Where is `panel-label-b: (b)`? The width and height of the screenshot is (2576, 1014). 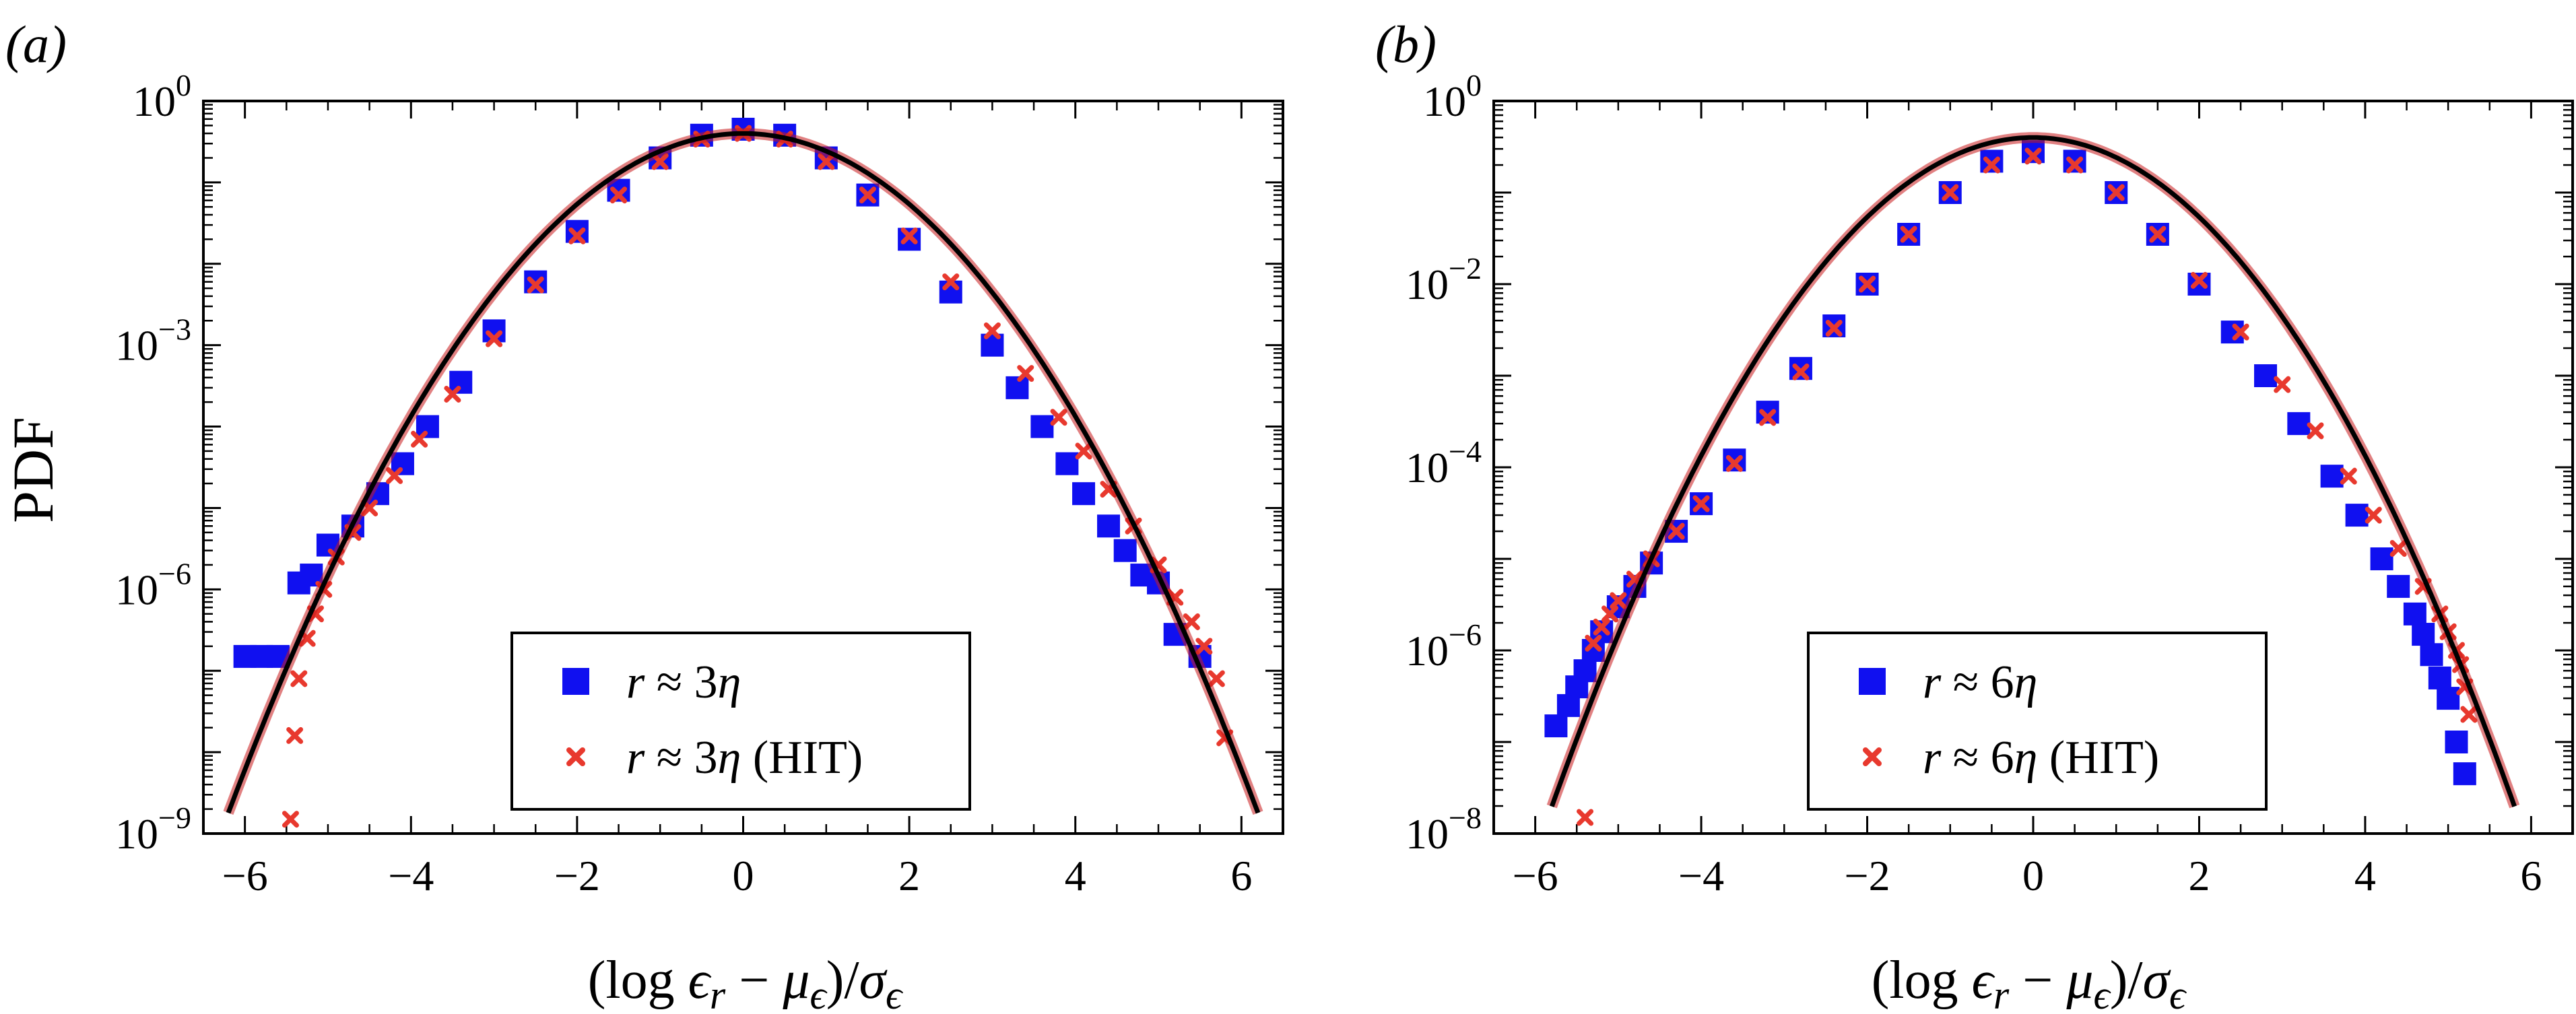
panel-label-b: (b) is located at coordinates (1405, 44).